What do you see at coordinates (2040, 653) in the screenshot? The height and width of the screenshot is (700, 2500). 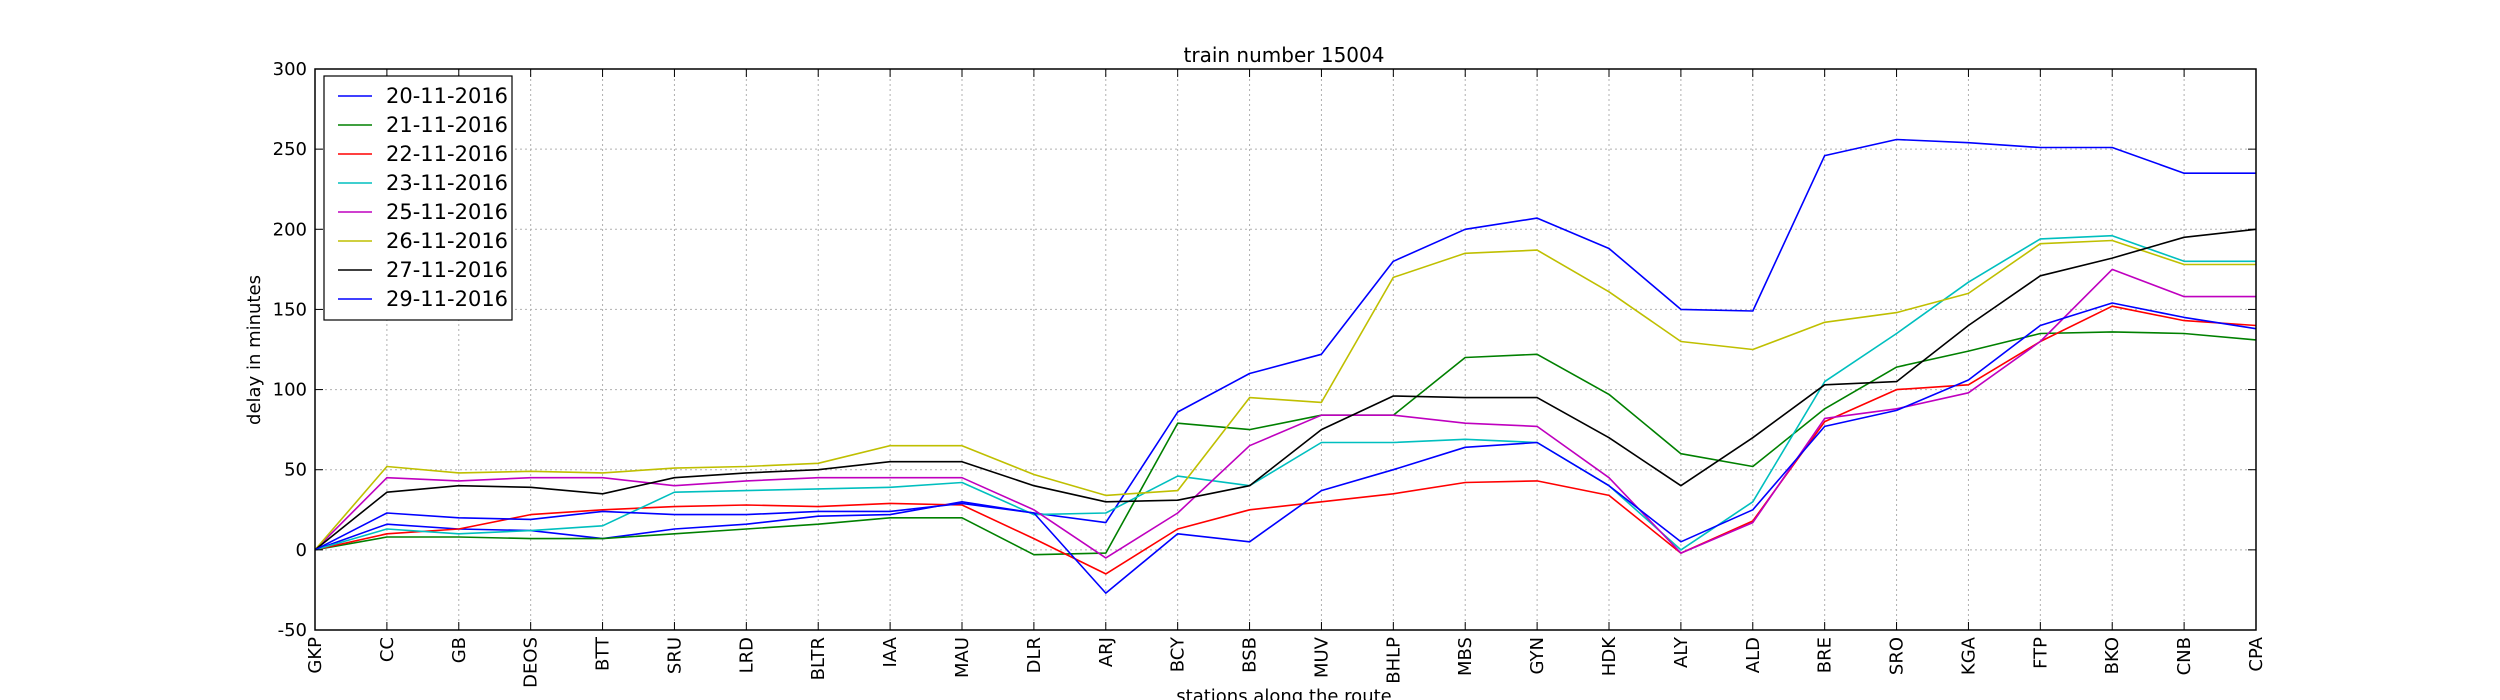 I see `x-tick-label: FTP` at bounding box center [2040, 653].